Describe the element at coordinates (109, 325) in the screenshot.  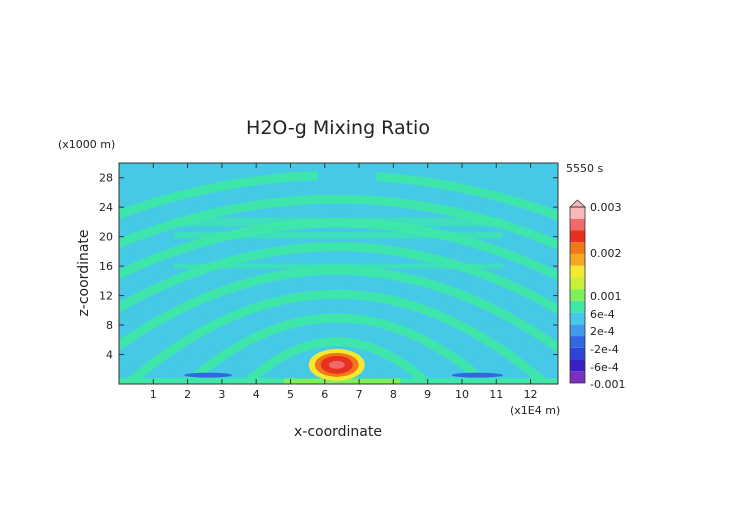
I see `y-tick-label: 8` at that location.